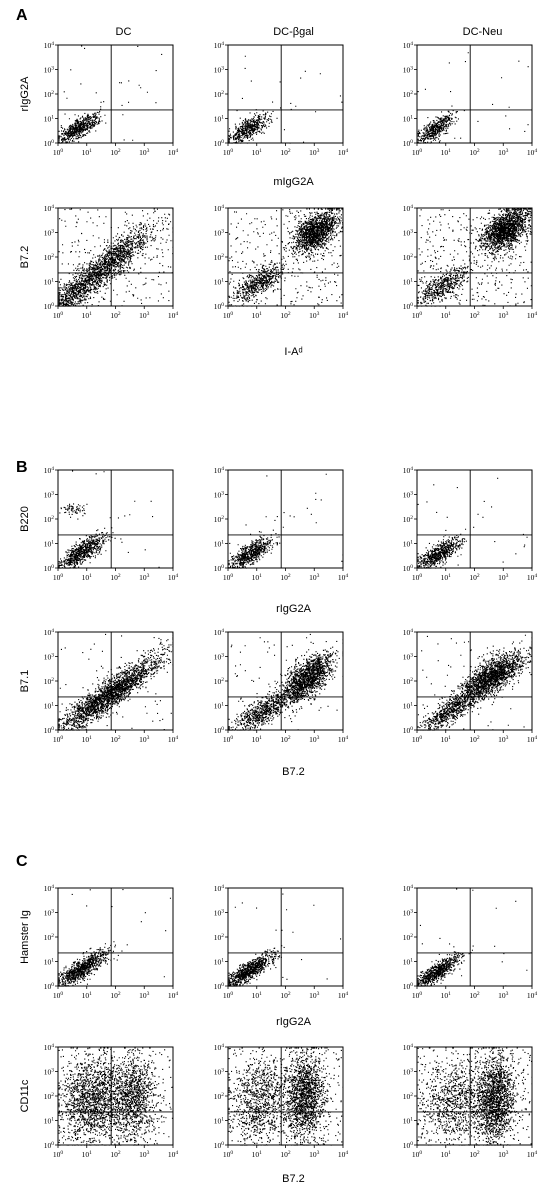  What do you see at coordinates (25, 681) in the screenshot?
I see `y-axis-label: B7.1` at bounding box center [25, 681].